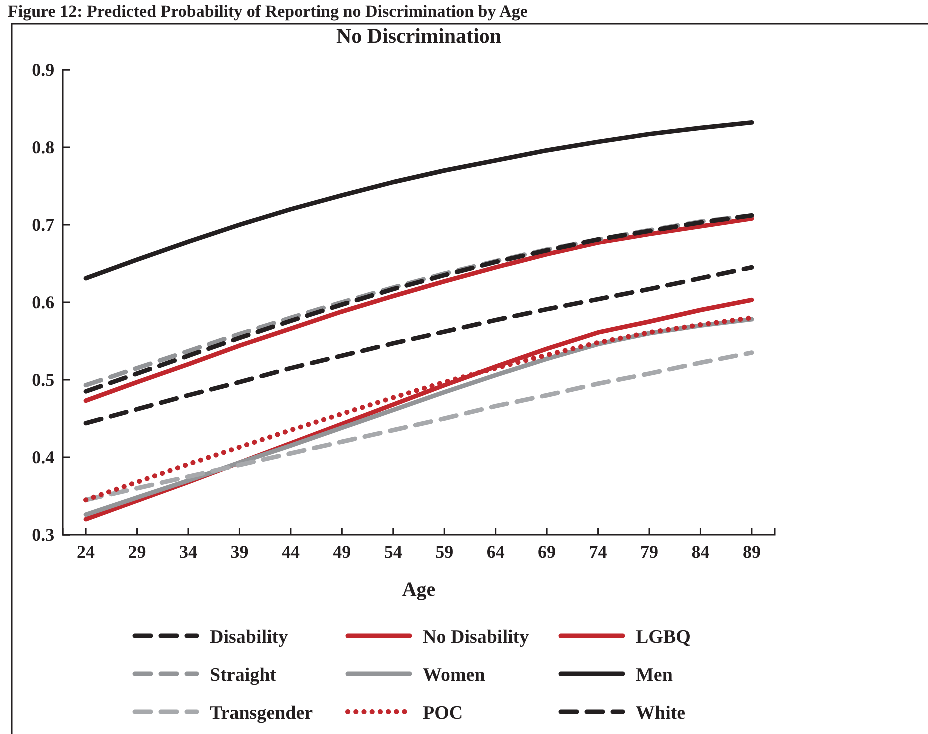  What do you see at coordinates (342, 552) in the screenshot?
I see `x-tick-label: 49` at bounding box center [342, 552].